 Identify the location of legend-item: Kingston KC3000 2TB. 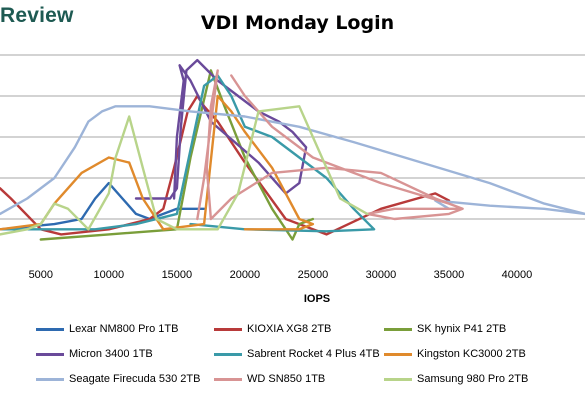
(455, 354).